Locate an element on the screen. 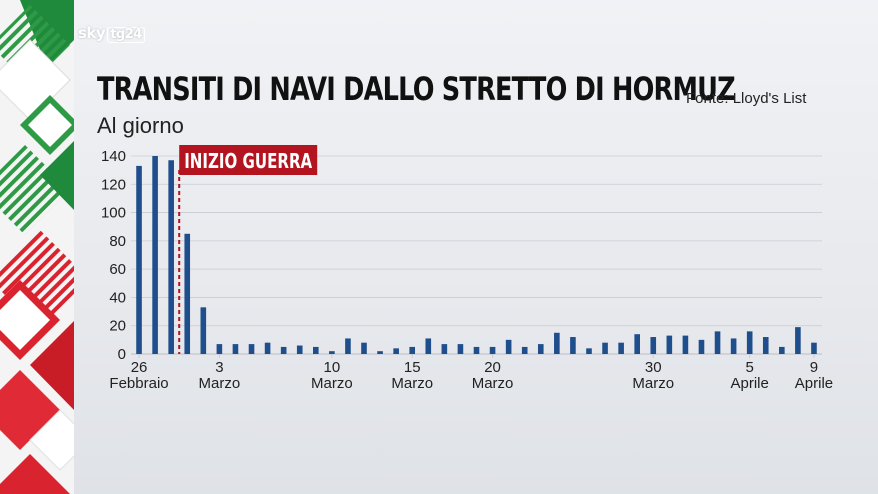  x-tick-label: 10 is located at coordinates (332, 367).